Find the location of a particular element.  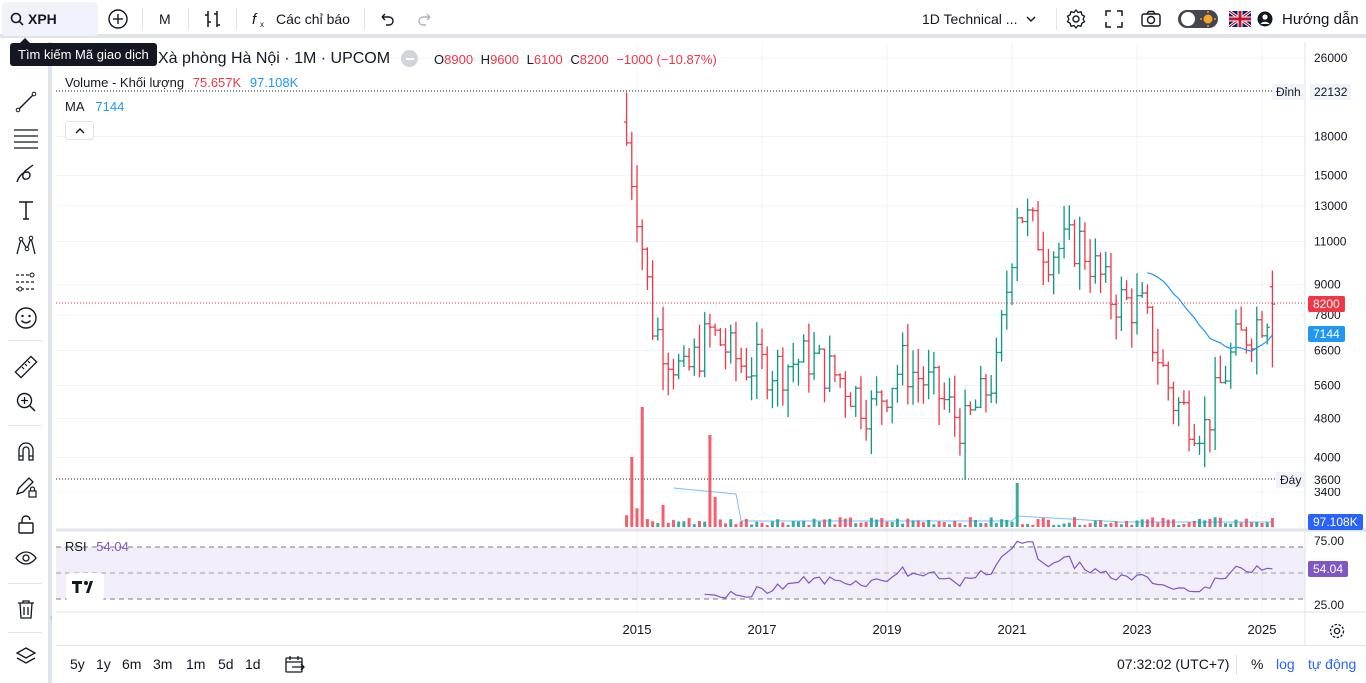

trendline-tool is located at coordinates (26, 102).